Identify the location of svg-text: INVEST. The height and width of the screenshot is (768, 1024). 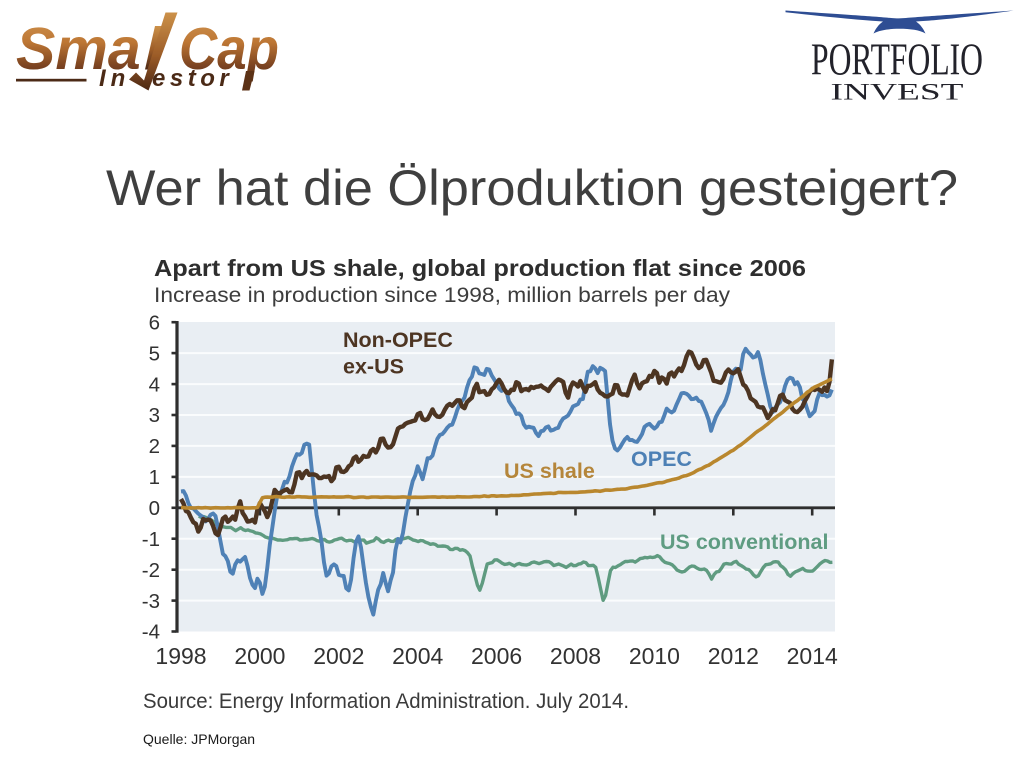
(897, 92).